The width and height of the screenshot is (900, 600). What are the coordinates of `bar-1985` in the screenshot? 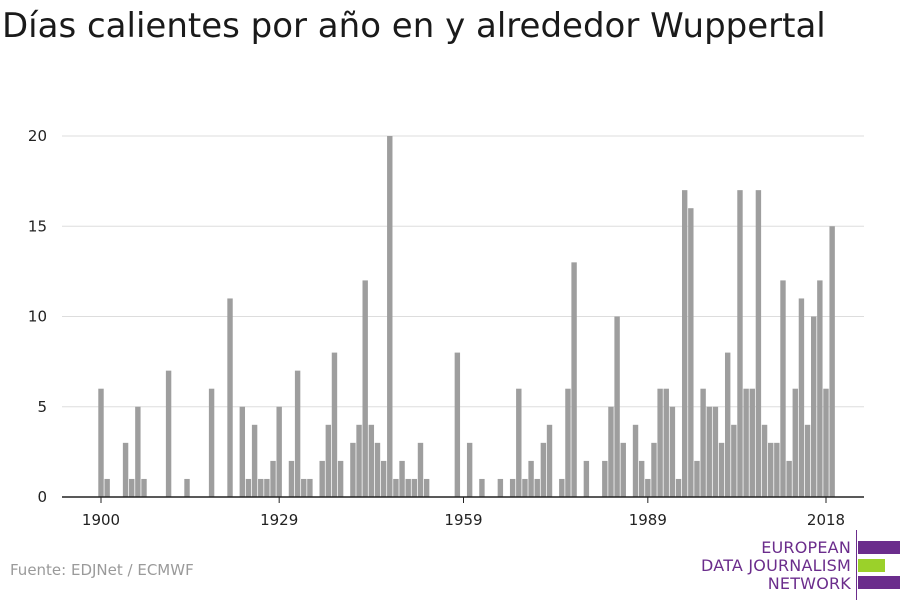 It's located at (623, 469).